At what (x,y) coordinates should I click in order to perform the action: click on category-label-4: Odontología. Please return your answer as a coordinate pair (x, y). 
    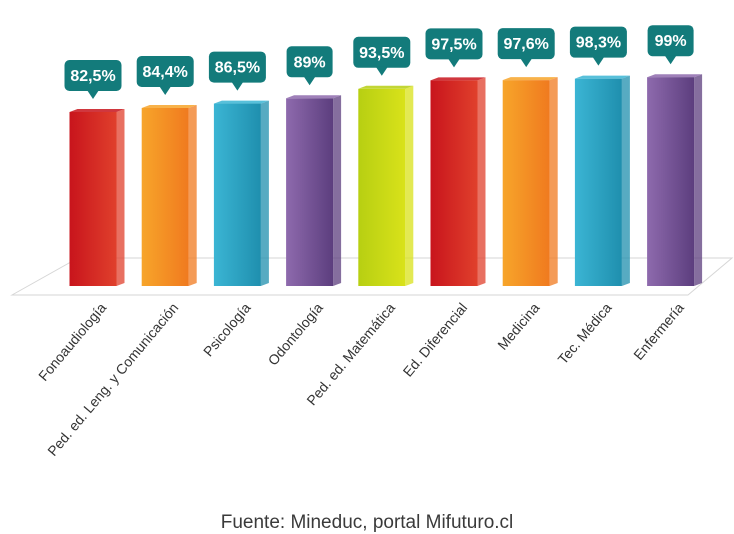
    Looking at the image, I should click on (295, 333).